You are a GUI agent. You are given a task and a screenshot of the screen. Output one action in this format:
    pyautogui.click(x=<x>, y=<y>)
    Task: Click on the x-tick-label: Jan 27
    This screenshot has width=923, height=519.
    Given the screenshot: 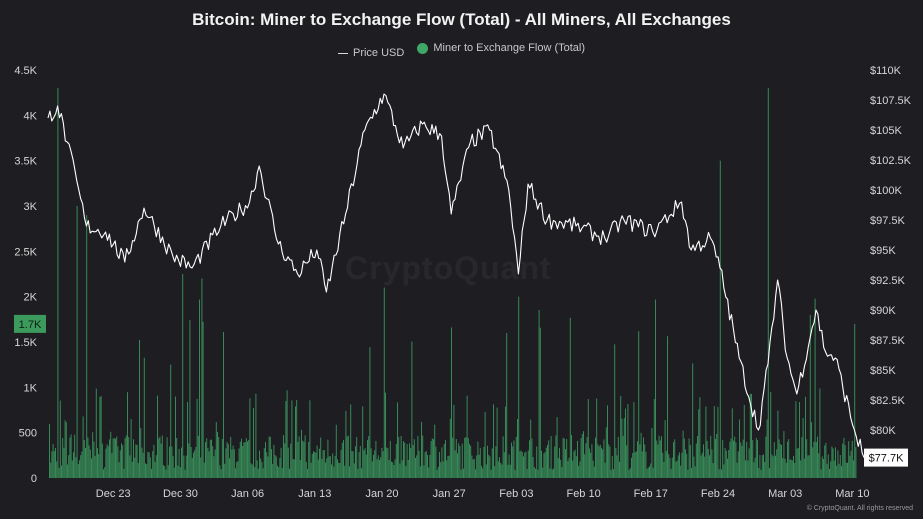 What is the action you would take?
    pyautogui.click(x=449, y=494)
    